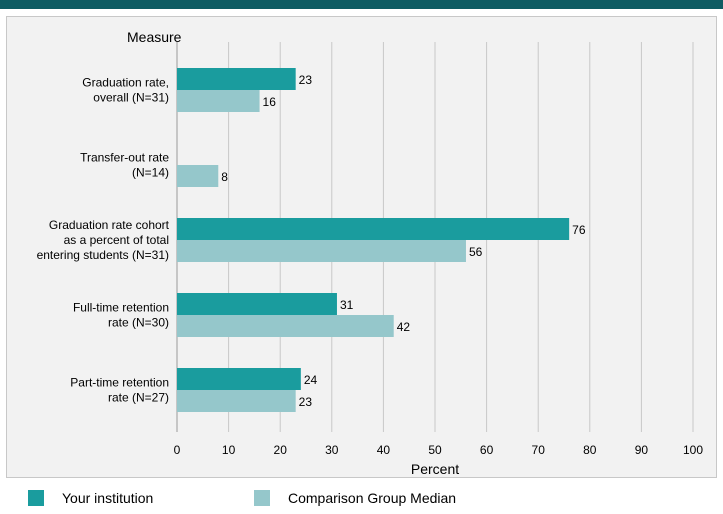  I want to click on x-tick-label: 100, so click(693, 450).